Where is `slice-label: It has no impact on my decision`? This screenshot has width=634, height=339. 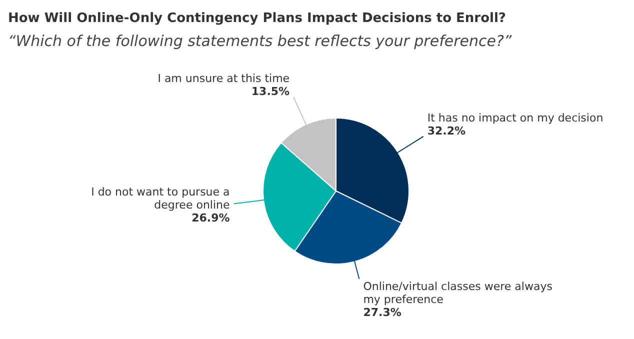
slice-label: It has no impact on my decision is located at coordinates (515, 117).